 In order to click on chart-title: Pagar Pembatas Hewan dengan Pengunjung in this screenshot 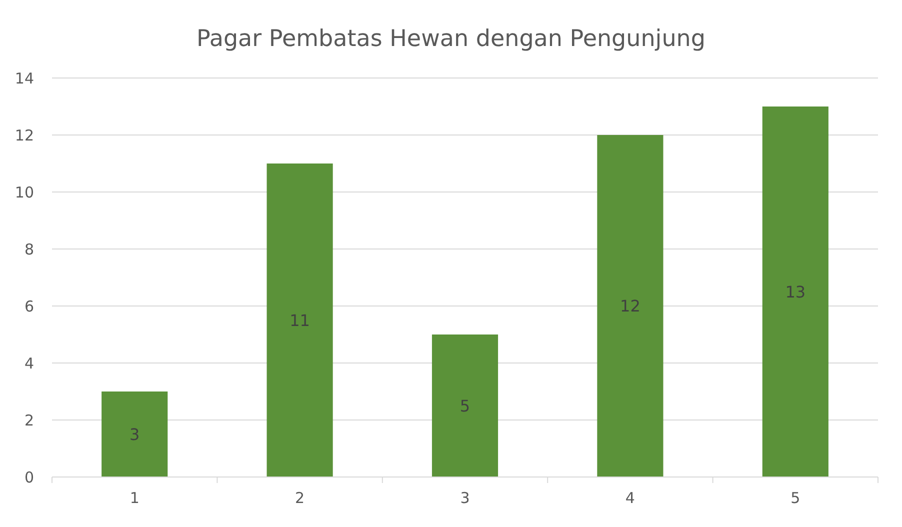, I will do `click(451, 39)`.